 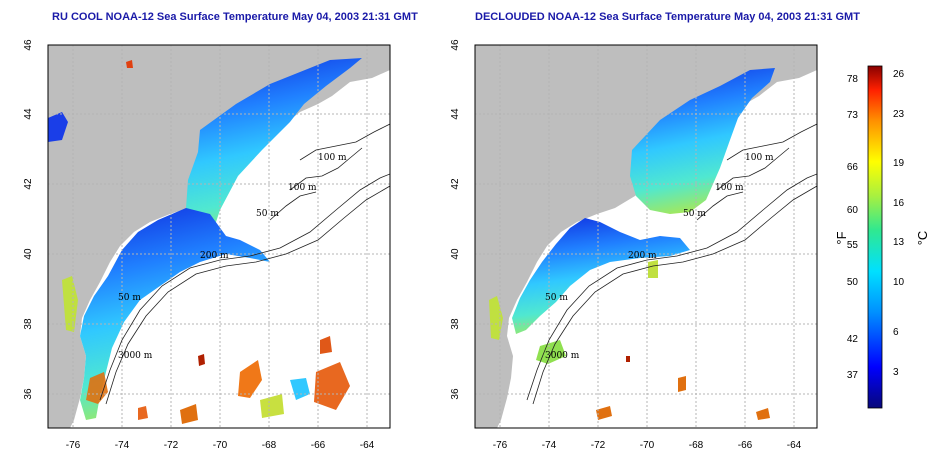 What do you see at coordinates (58, 127) in the screenshot?
I see `left-sst-nova-scotia` at bounding box center [58, 127].